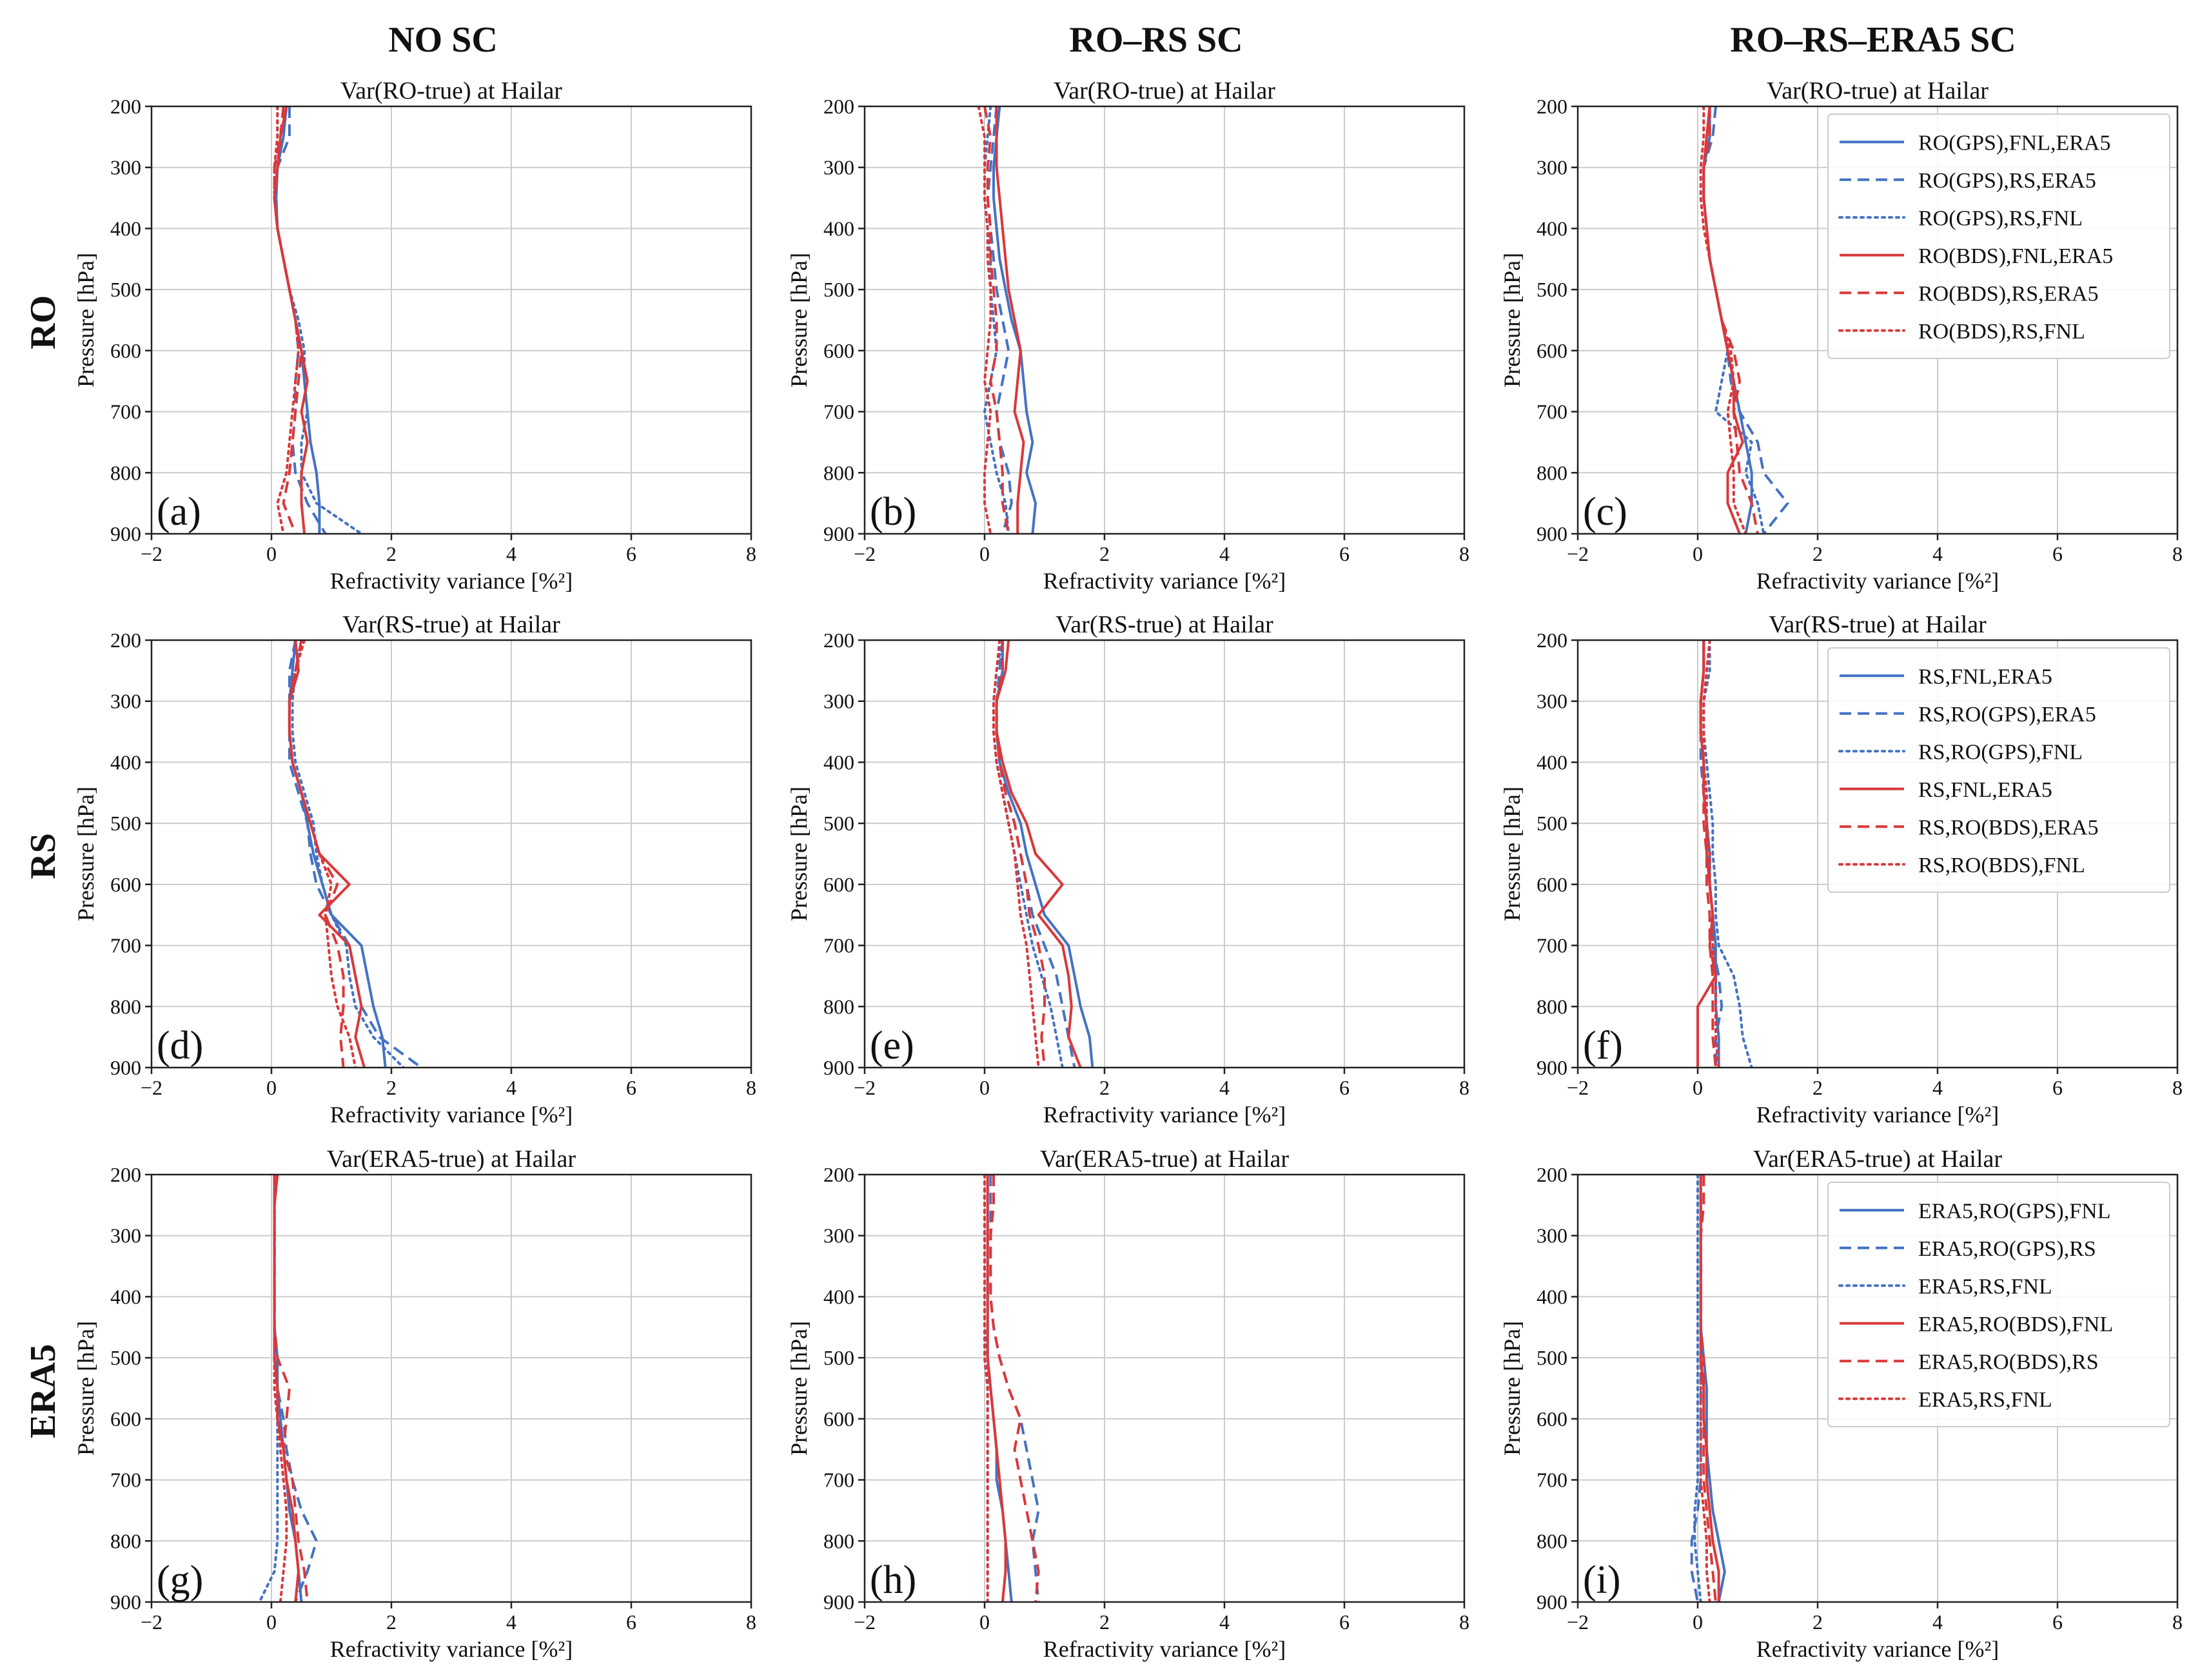  What do you see at coordinates (451, 1159) in the screenshot?
I see `panel-title: Var(ERA5-true) at Hailar` at bounding box center [451, 1159].